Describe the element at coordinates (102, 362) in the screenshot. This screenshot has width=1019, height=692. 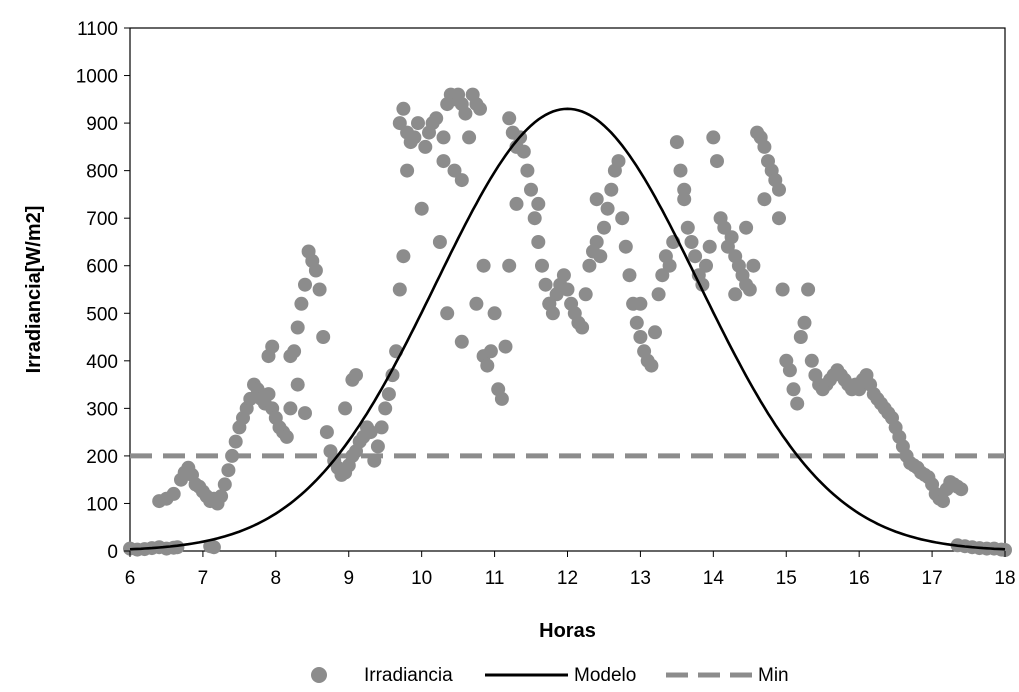
I see `y-tick-label: 400` at that location.